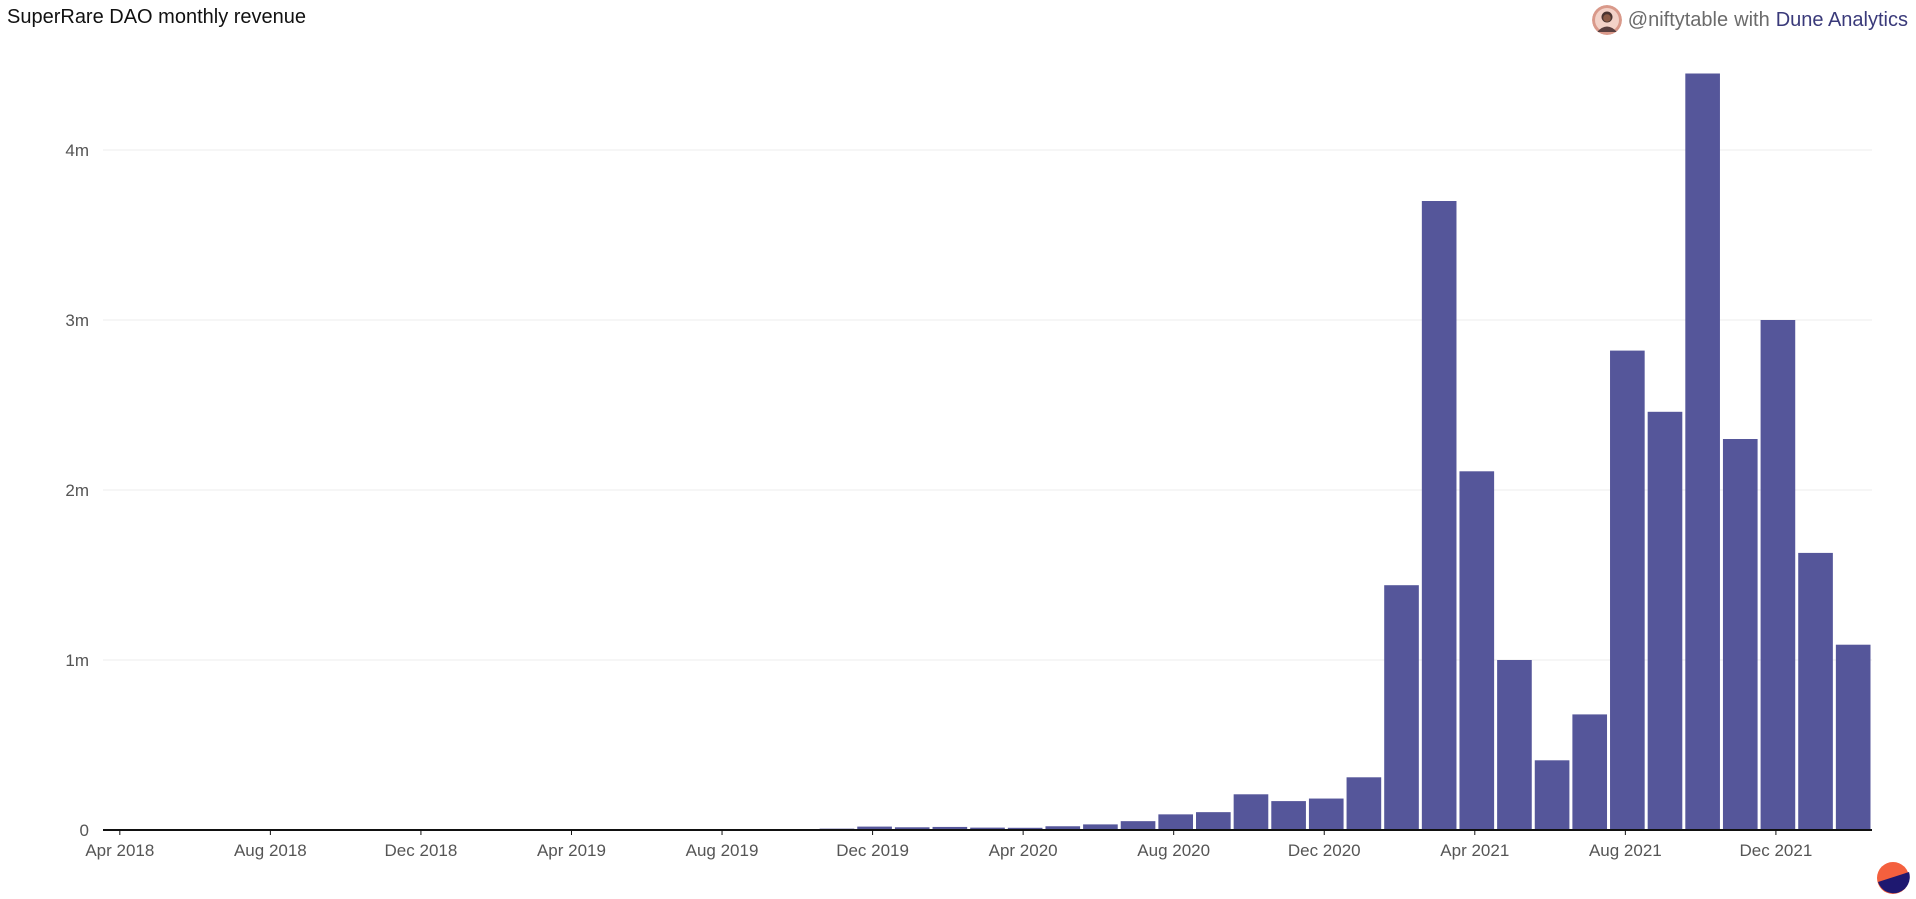 This screenshot has height=899, width=1916. Describe the element at coordinates (1474, 850) in the screenshot. I see `x-tick-label: Apr 2021` at that location.